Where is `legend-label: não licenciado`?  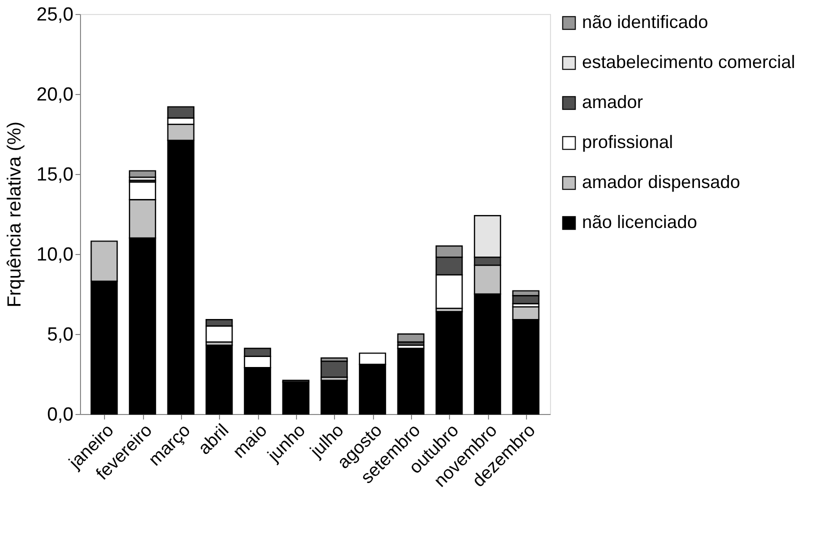
legend-label: não licenciado is located at coordinates (640, 222).